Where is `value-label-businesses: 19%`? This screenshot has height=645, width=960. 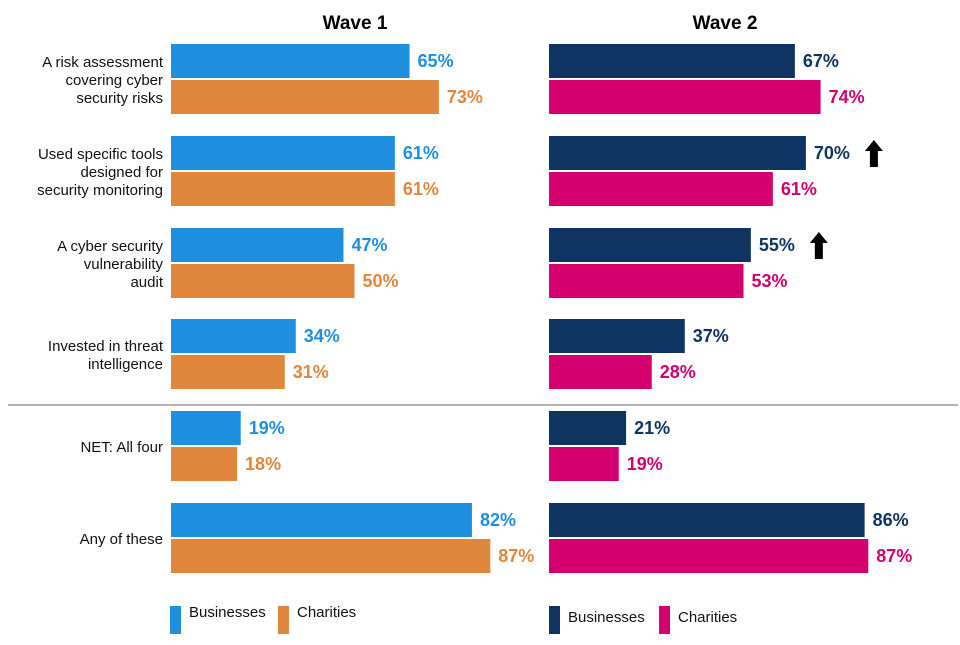 value-label-businesses: 19% is located at coordinates (267, 428).